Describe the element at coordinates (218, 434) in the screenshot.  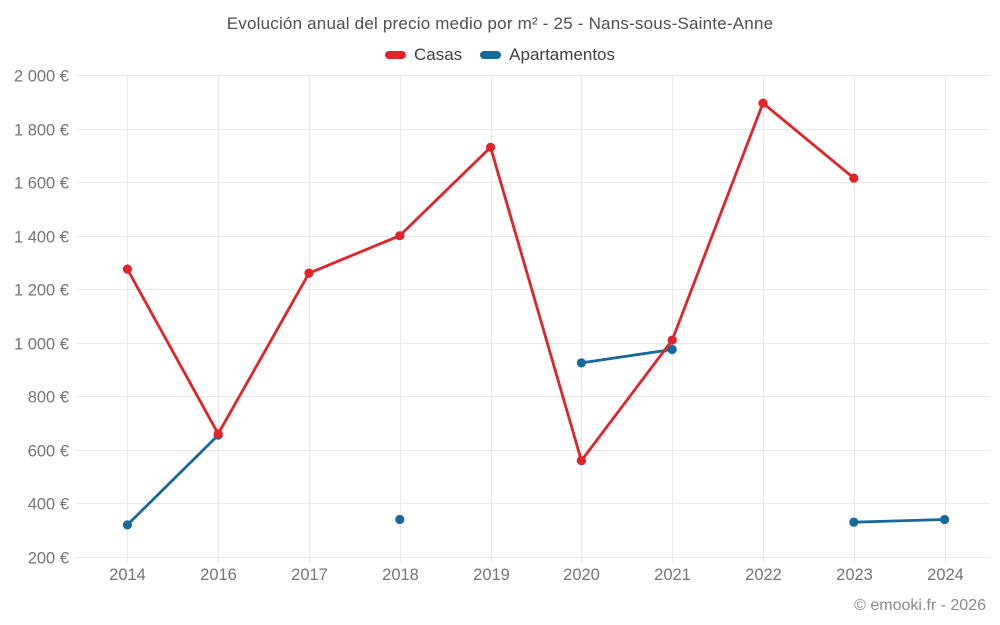
I see `point-casas-2016` at that location.